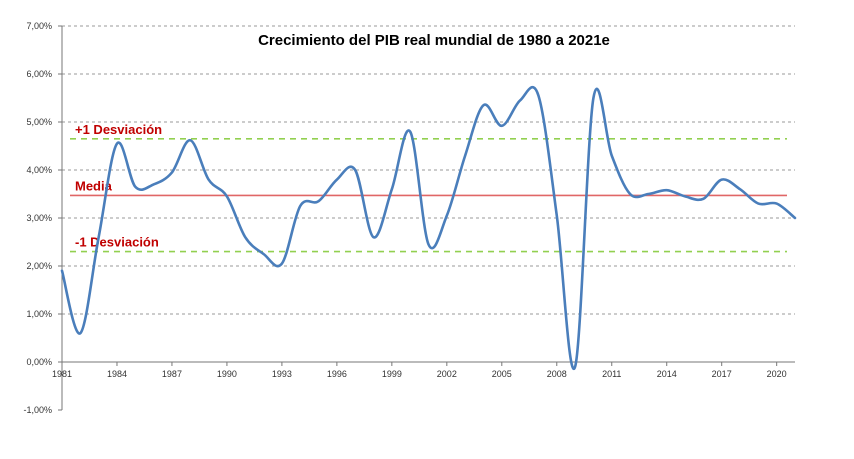 The width and height of the screenshot is (854, 459). I want to click on y-tick-label: 1,00%, so click(39, 314).